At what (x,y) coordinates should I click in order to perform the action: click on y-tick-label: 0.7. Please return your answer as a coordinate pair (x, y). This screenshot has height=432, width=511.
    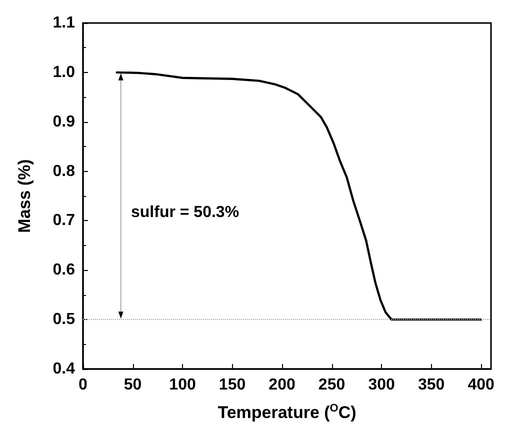
    Looking at the image, I should click on (64, 221).